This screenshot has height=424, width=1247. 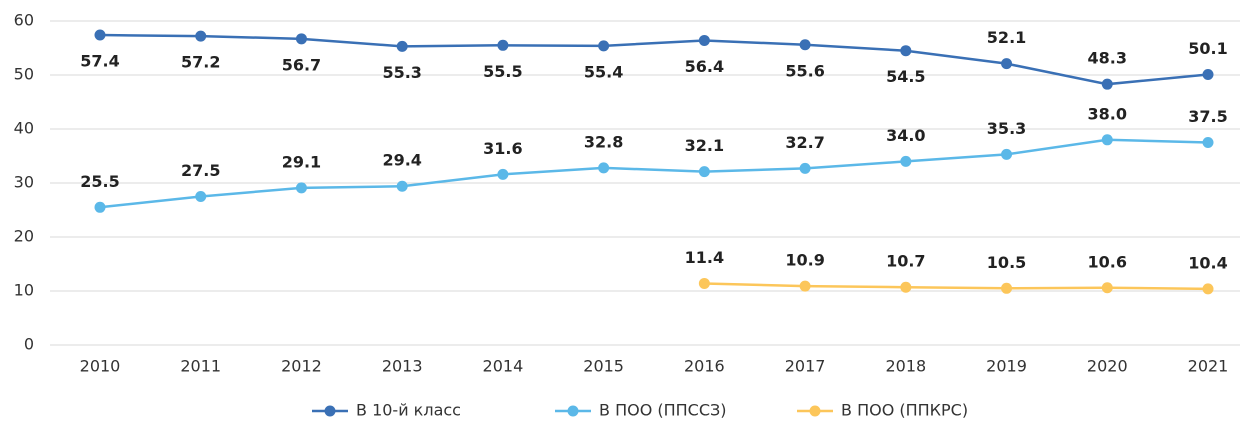 I want to click on data-label: 29.1, so click(x=301, y=161).